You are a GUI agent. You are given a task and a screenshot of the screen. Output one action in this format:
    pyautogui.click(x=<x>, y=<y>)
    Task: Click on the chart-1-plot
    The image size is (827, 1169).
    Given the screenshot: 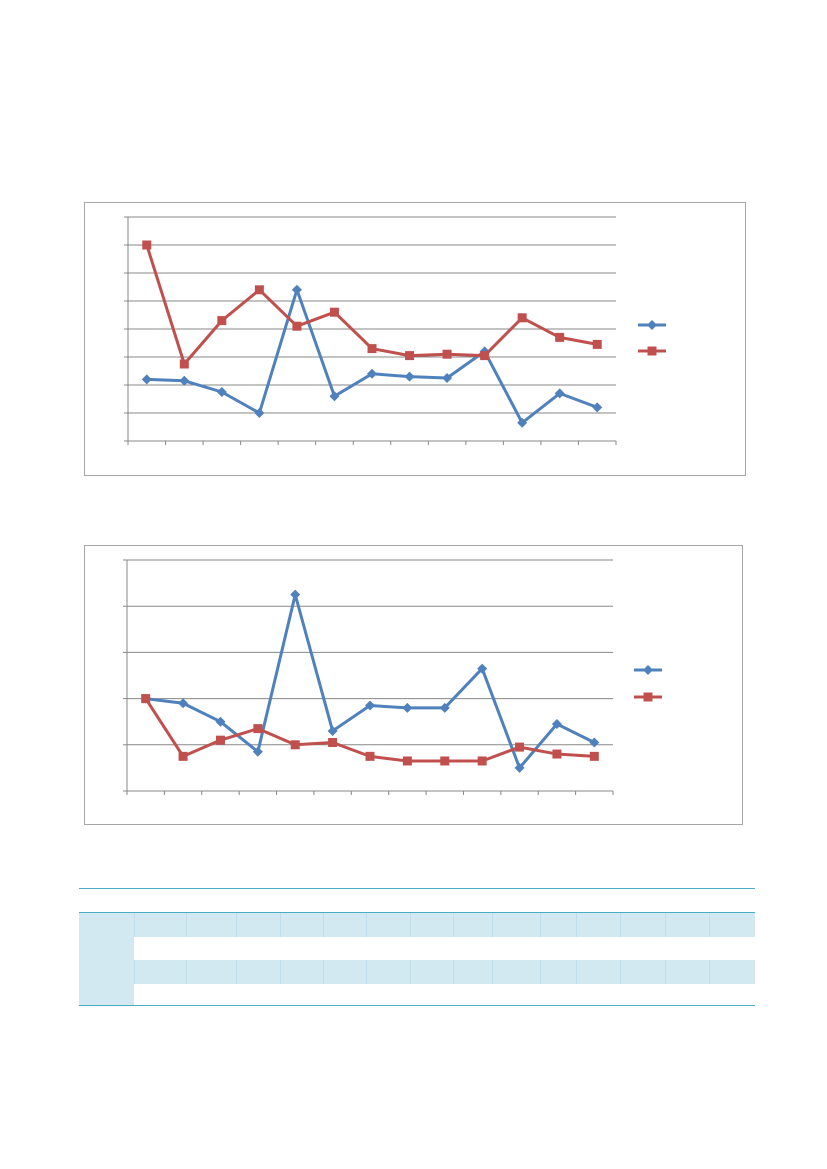 What is the action you would take?
    pyautogui.click(x=395, y=330)
    